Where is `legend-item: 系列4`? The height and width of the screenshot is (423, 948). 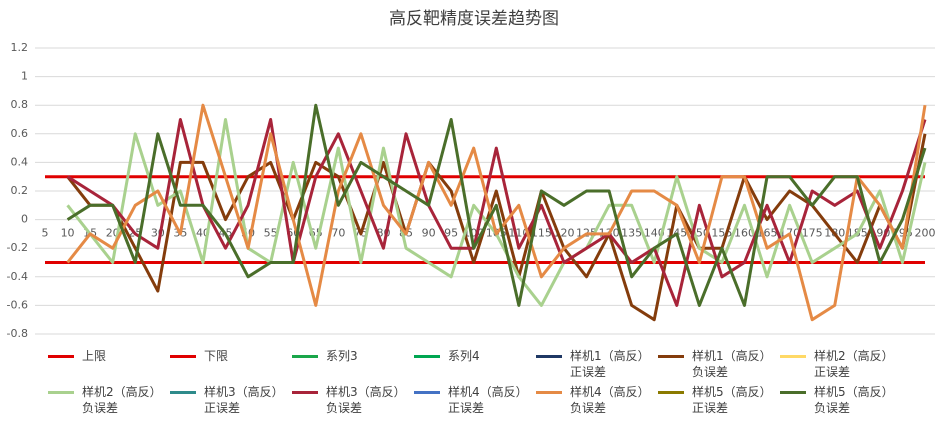
legend-item: 系列4 is located at coordinates (475, 364).